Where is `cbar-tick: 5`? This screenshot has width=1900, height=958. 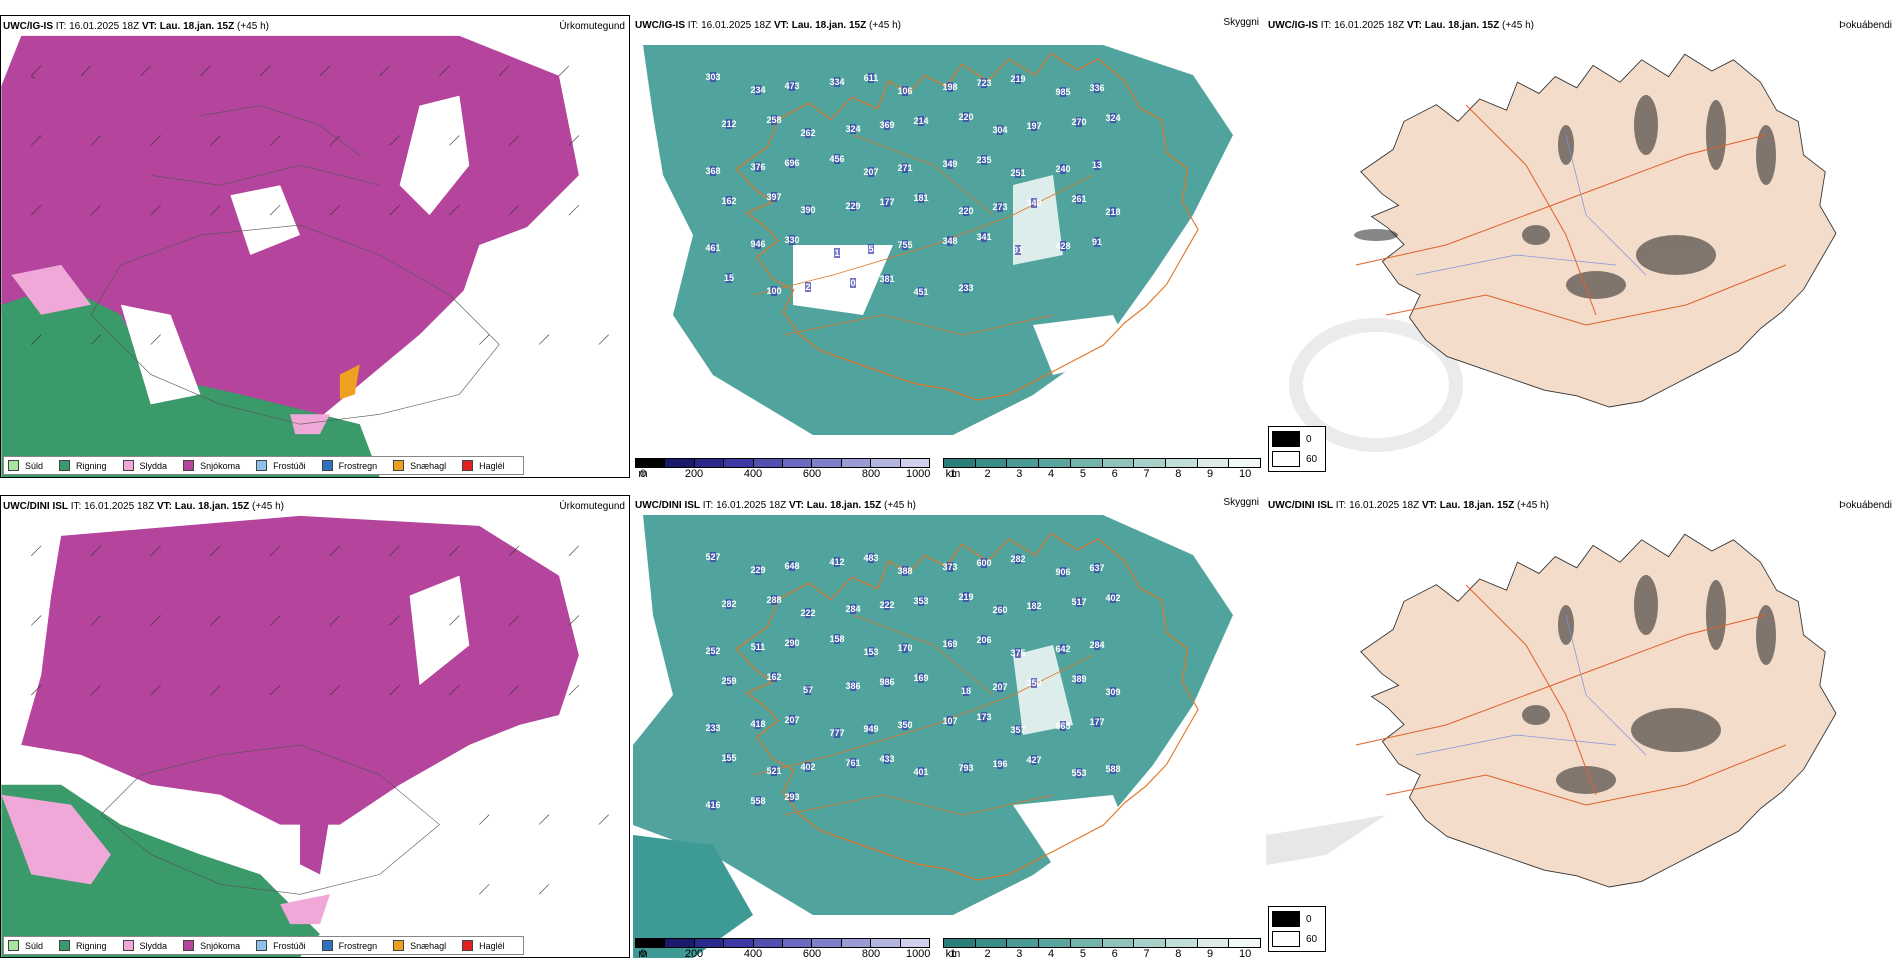 cbar-tick: 5 is located at coordinates (1082, 473).